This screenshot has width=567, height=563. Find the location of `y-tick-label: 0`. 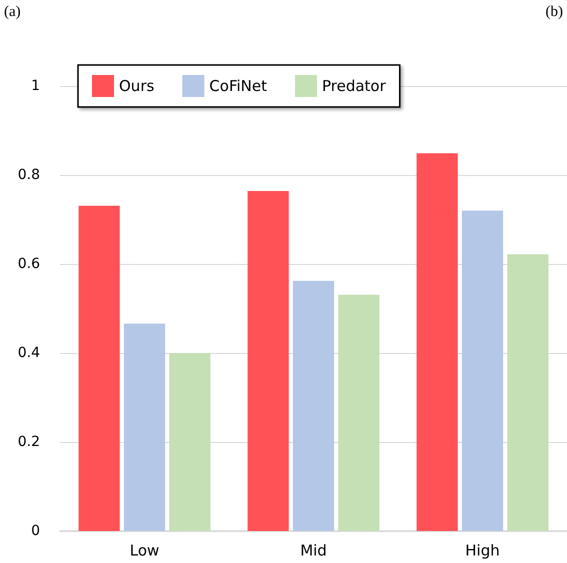

y-tick-label: 0 is located at coordinates (35, 531).